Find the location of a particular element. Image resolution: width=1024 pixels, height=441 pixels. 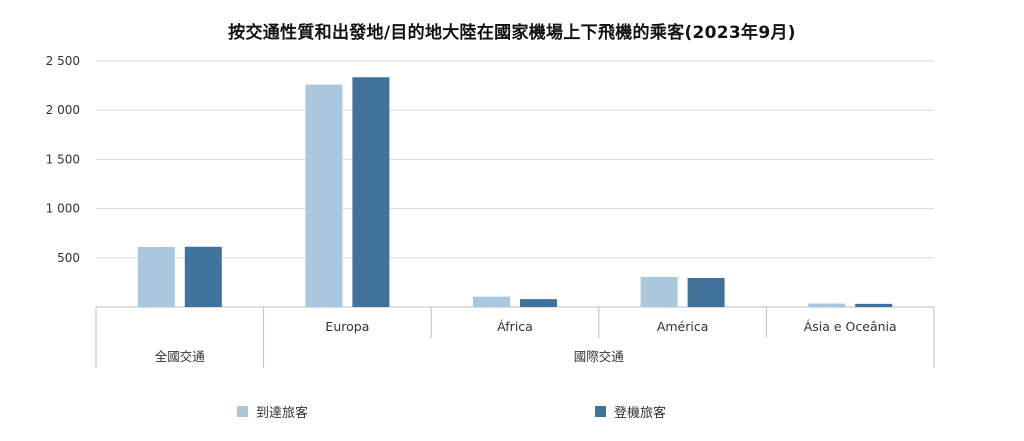

x-category-label: Europa is located at coordinates (347, 326).